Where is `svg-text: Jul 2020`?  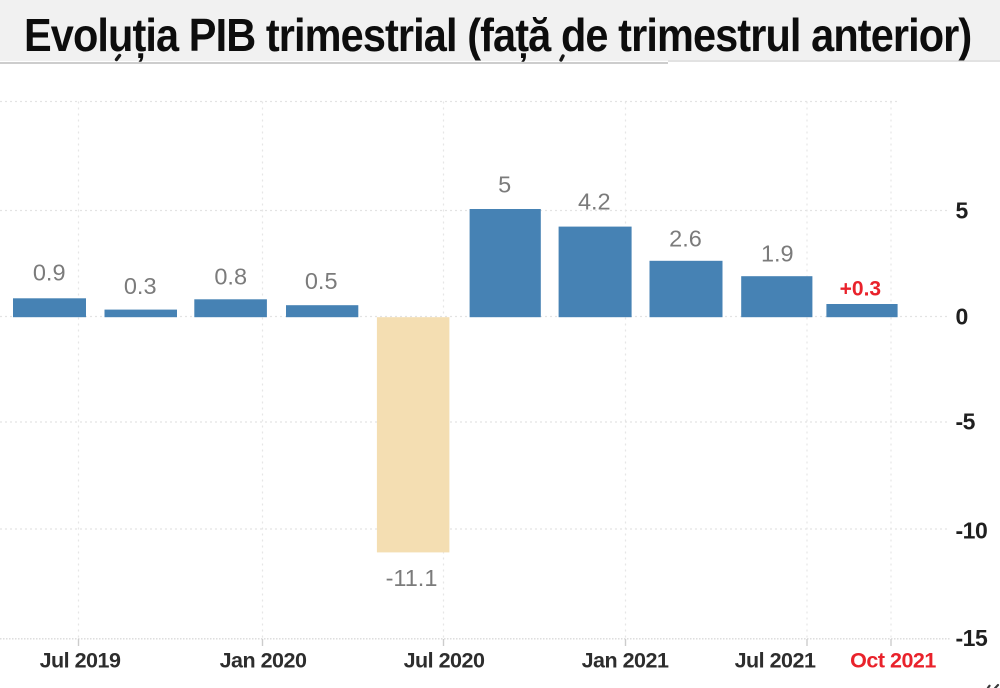 svg-text: Jul 2020 is located at coordinates (444, 661).